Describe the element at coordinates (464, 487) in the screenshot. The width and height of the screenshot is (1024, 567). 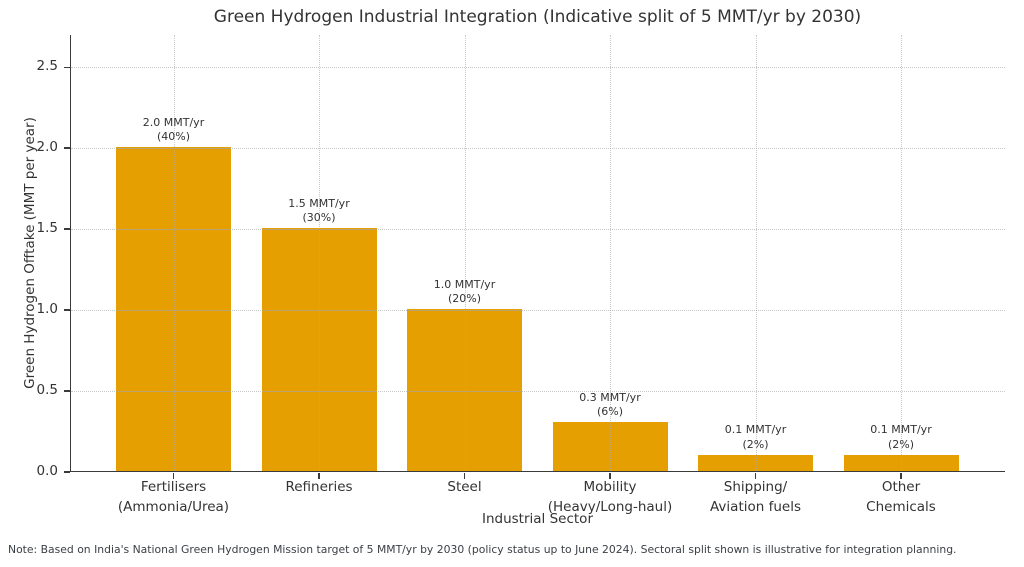
I see `x-tick-label: Steel` at that location.